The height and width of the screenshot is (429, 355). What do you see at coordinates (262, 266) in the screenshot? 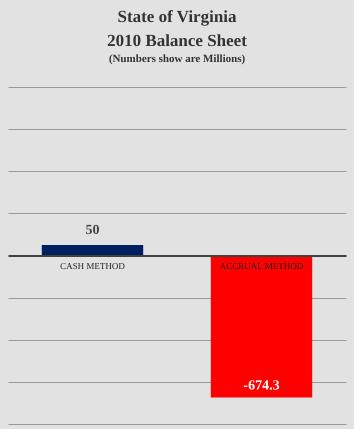
I see `x-tick-label: ACCRUAL METHOD` at bounding box center [262, 266].